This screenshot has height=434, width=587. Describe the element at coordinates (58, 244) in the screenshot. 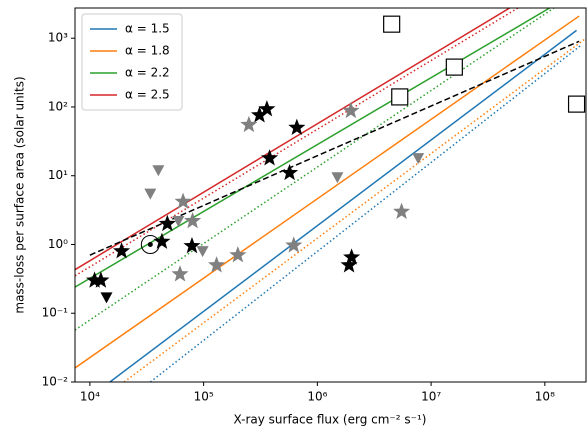

I see `y-tick-label: 10⁰` at that location.